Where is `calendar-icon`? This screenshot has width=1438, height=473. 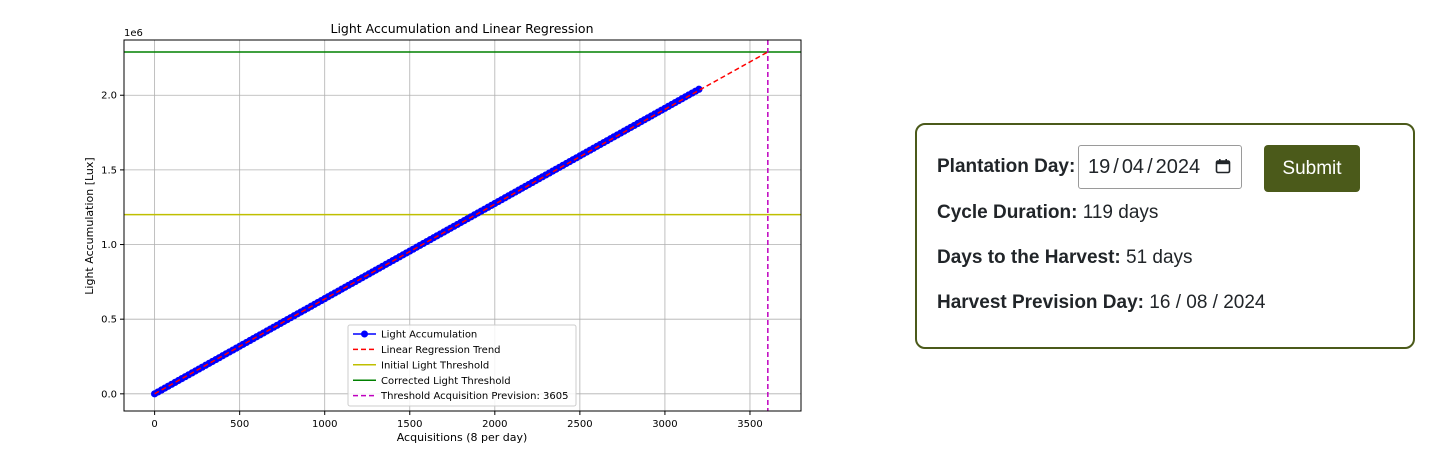
calendar-icon is located at coordinates (1223, 166).